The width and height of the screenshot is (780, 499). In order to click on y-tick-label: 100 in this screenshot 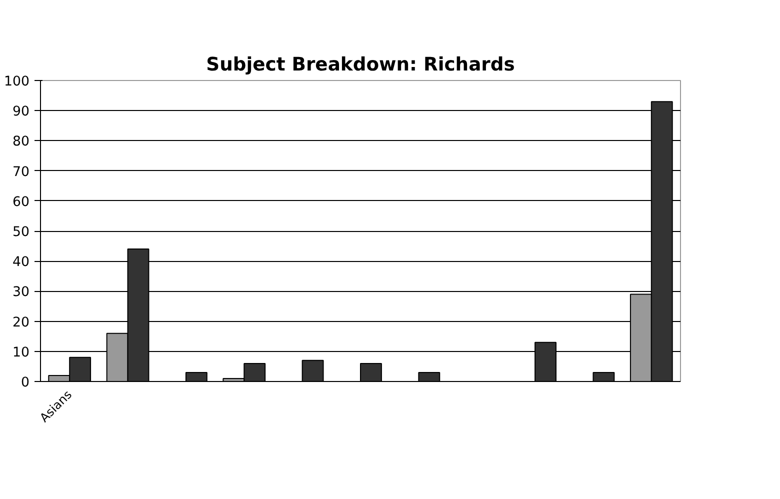, I will do `click(17, 82)`.